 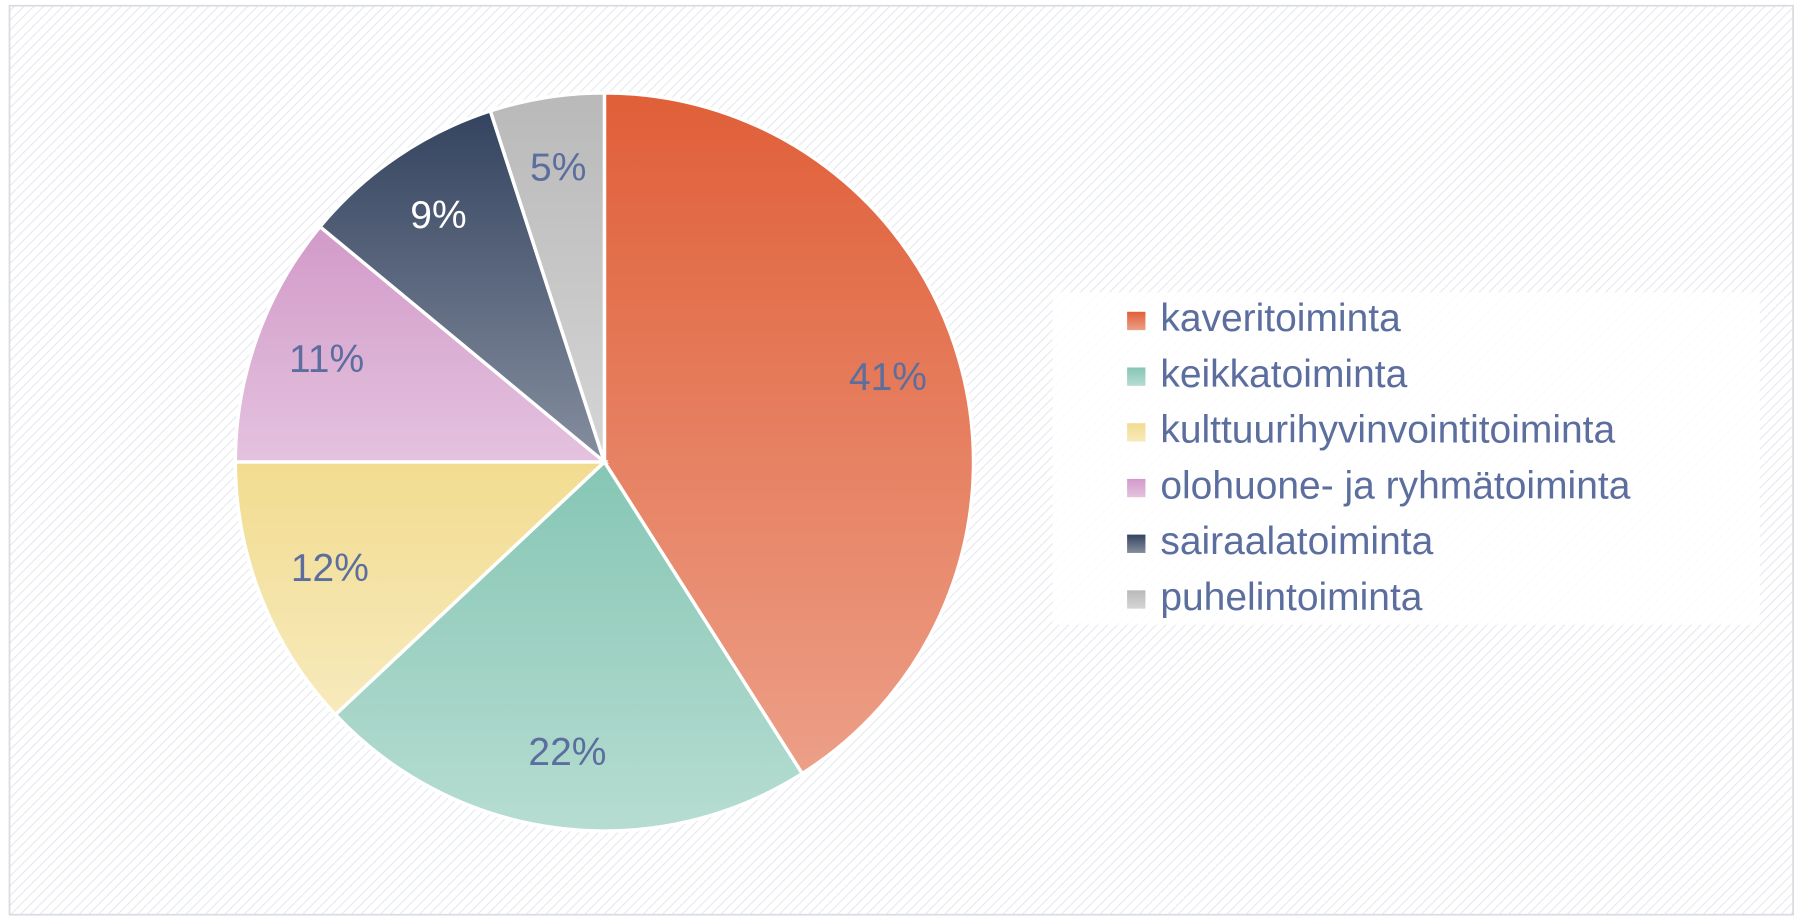 I want to click on legend-label: puhelintoiminta, so click(x=1291, y=597).